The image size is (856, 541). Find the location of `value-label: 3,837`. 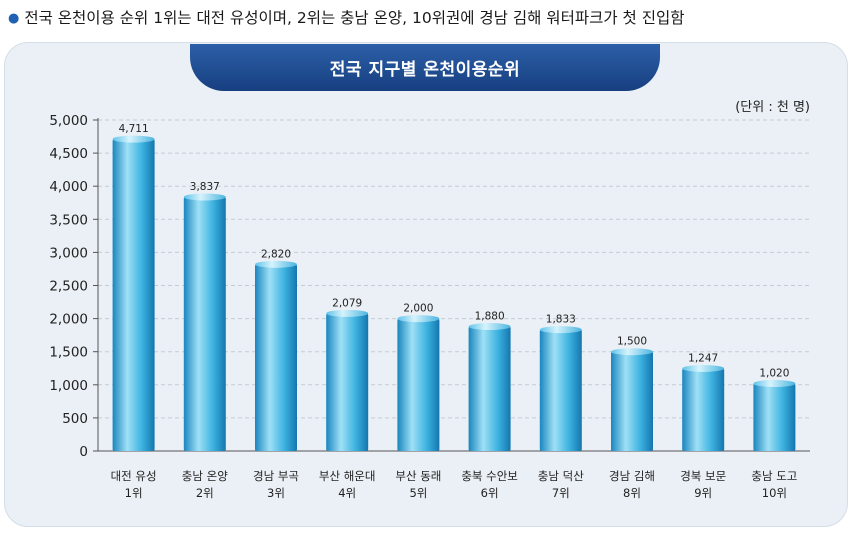

value-label: 3,837 is located at coordinates (205, 187).